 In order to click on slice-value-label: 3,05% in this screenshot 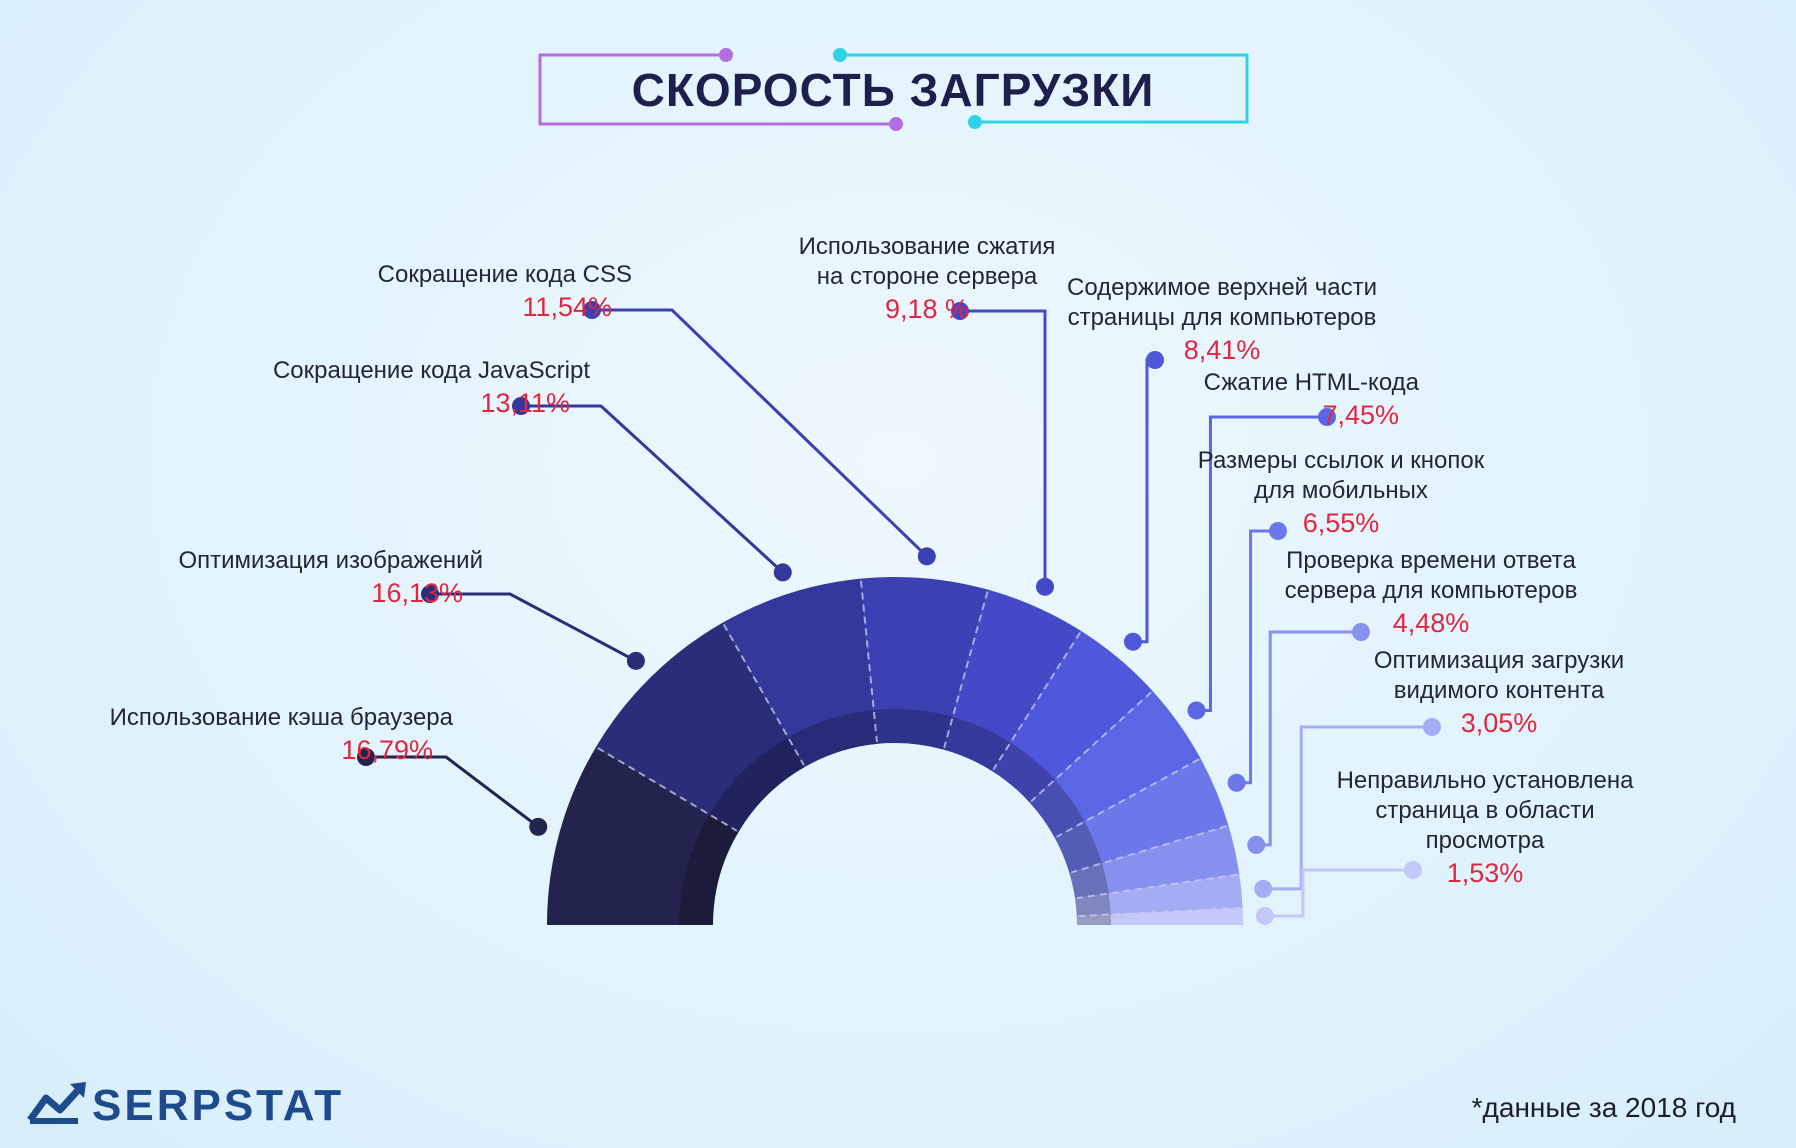, I will do `click(1499, 723)`.